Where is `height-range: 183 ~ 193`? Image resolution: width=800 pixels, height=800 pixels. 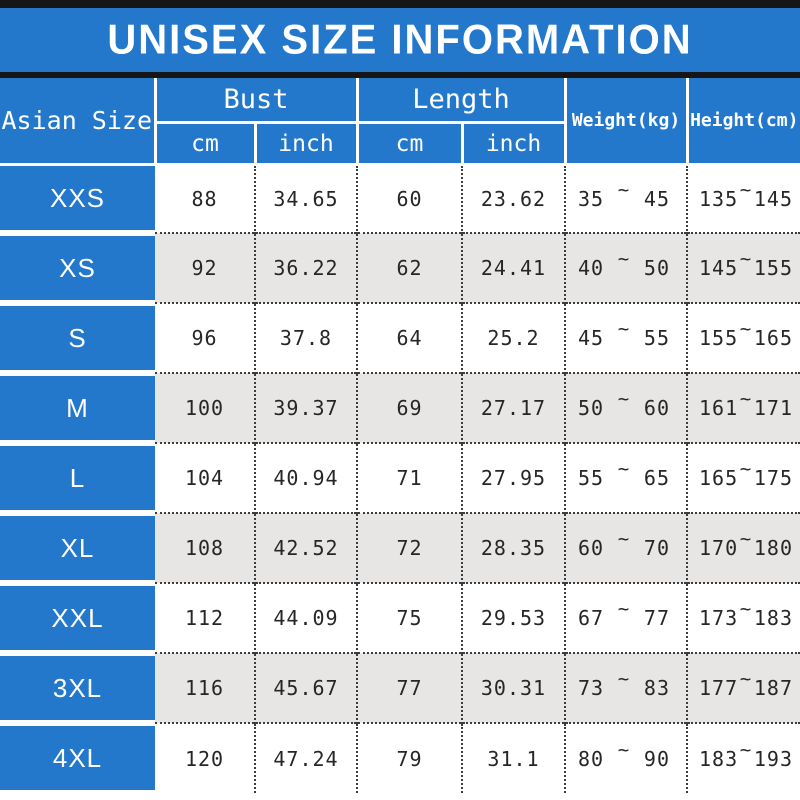
height-range: 183 ~ 193 is located at coordinates (743, 757).